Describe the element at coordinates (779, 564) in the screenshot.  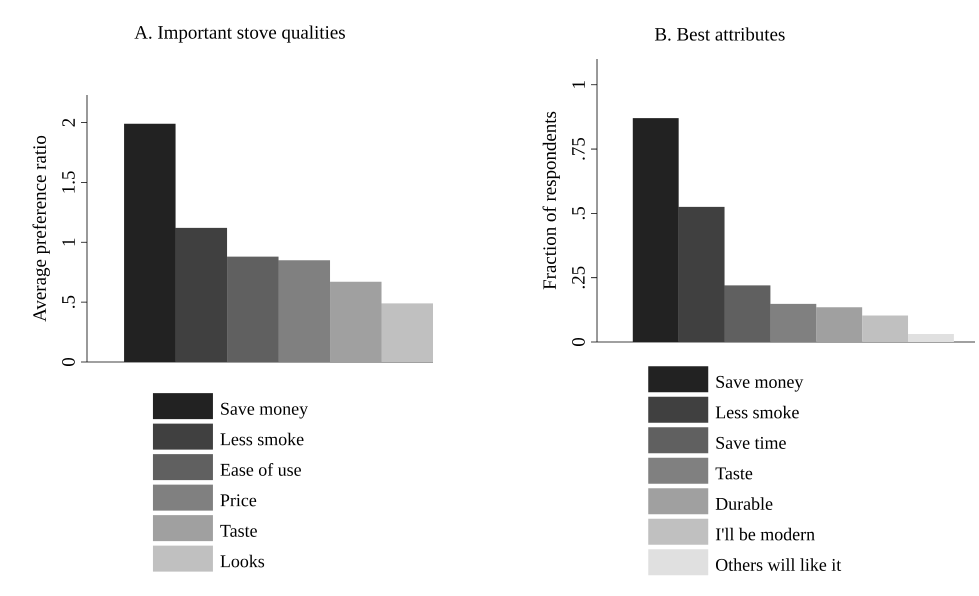
I see `legend-label: Others will like it` at that location.